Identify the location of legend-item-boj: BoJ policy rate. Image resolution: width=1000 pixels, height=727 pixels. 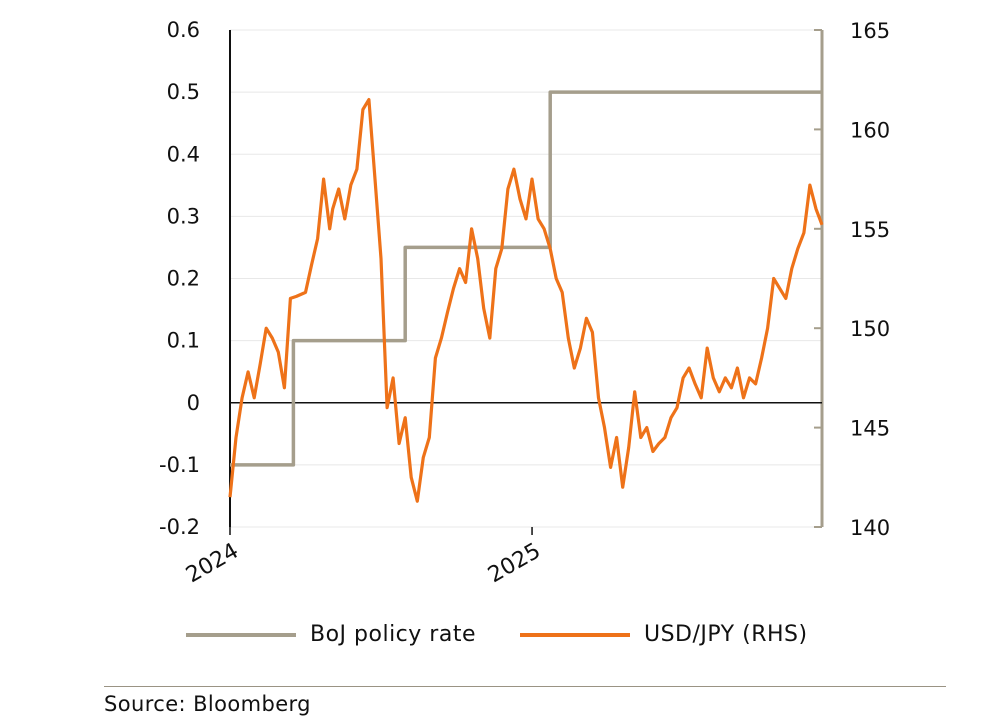
(331, 634).